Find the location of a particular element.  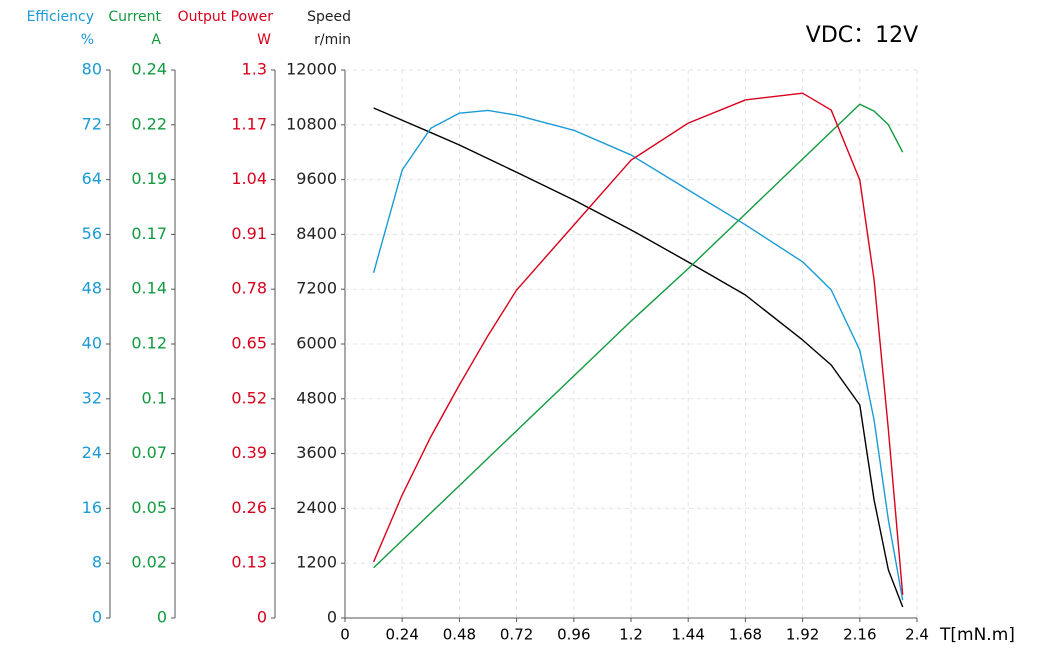

y-tick-label: 64 is located at coordinates (92, 178).